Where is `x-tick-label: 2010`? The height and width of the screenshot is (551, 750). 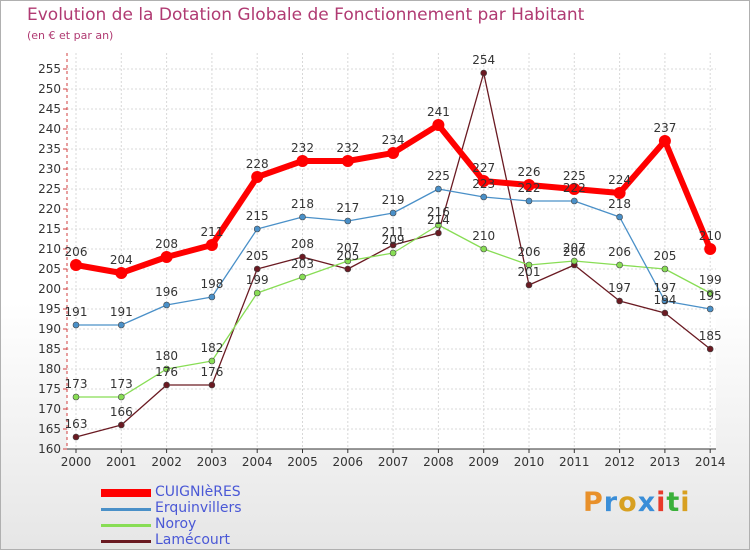 x-tick-label: 2010 is located at coordinates (529, 462).